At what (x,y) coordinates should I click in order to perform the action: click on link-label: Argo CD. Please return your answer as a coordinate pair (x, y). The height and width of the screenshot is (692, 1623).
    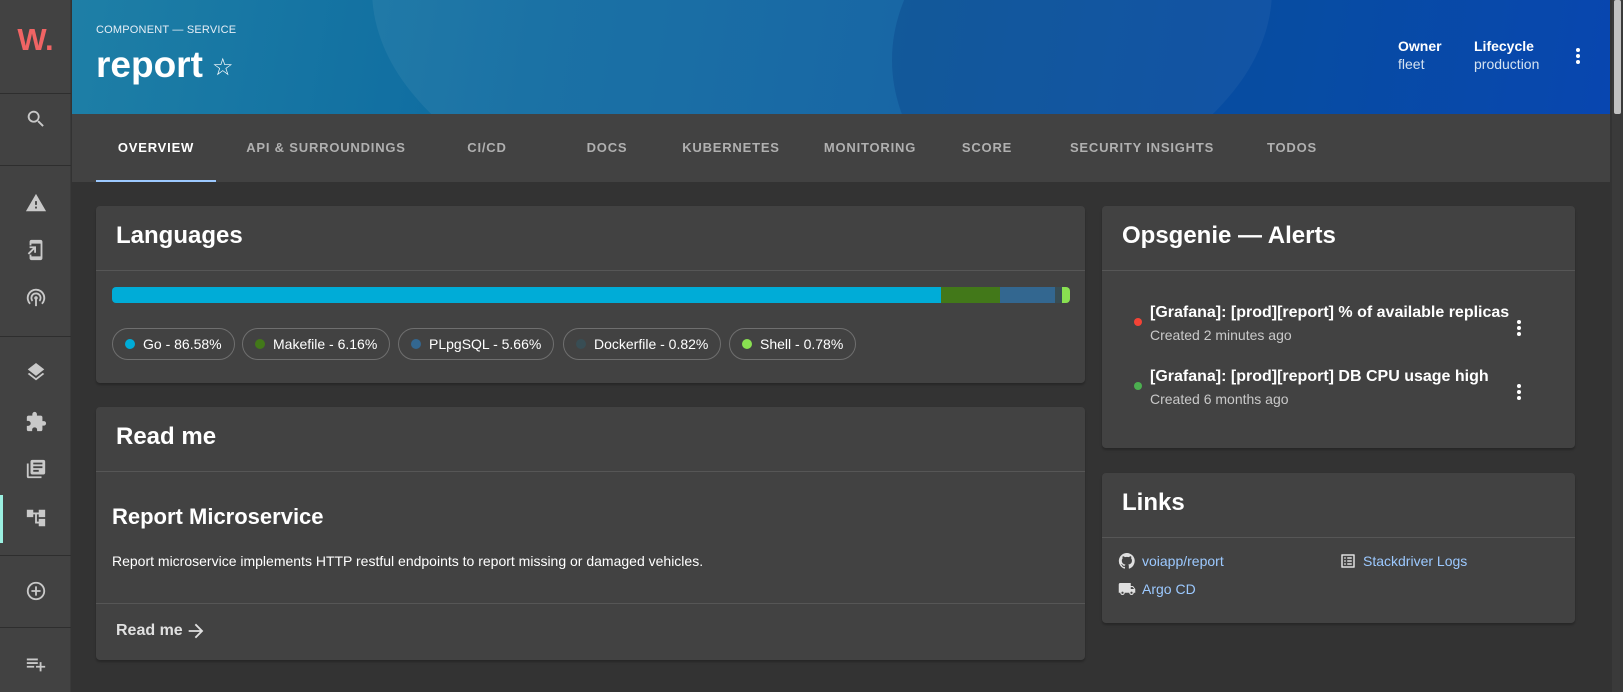
    Looking at the image, I should click on (1169, 589).